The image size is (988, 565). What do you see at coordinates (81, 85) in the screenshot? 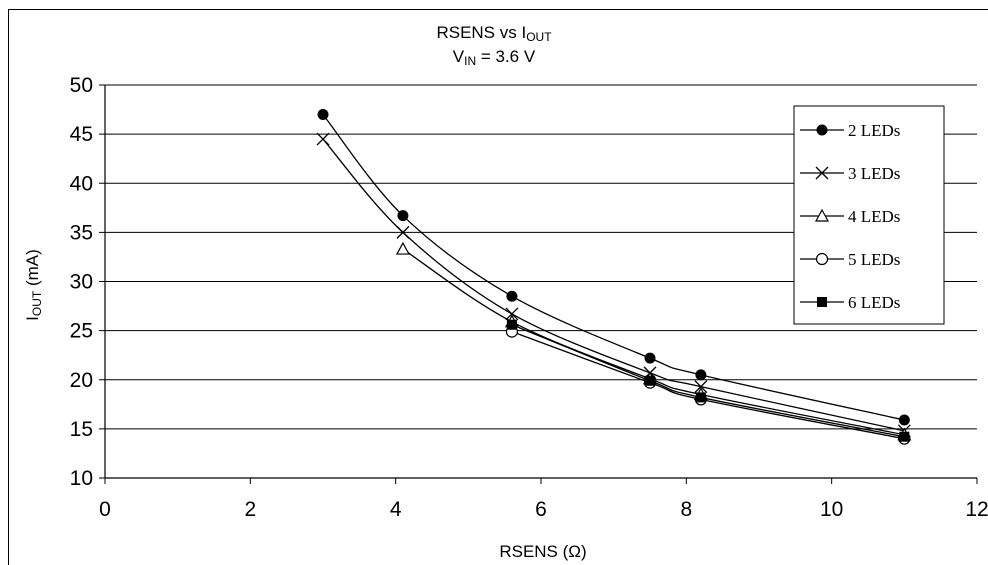
I see `y-tick-label: 50` at bounding box center [81, 85].